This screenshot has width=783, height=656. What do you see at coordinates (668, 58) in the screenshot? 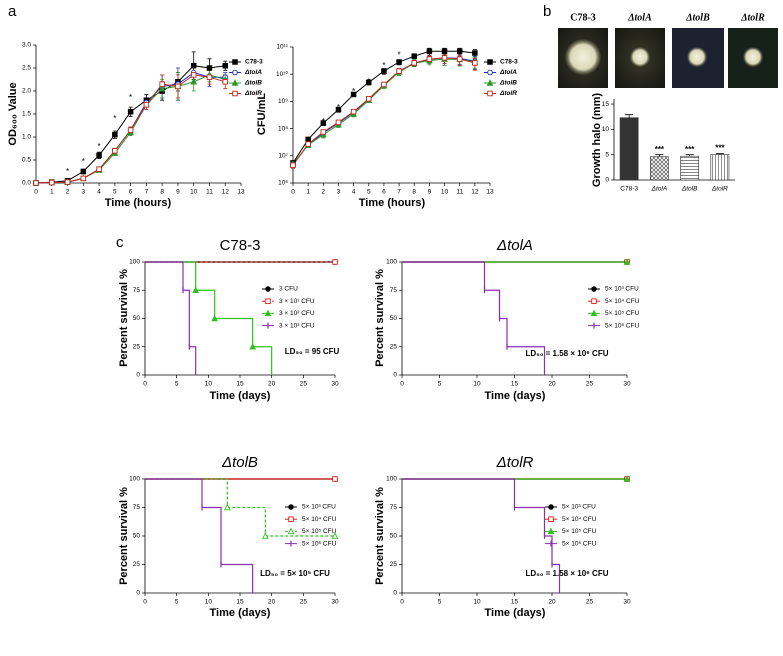
I see `colony-images` at bounding box center [668, 58].